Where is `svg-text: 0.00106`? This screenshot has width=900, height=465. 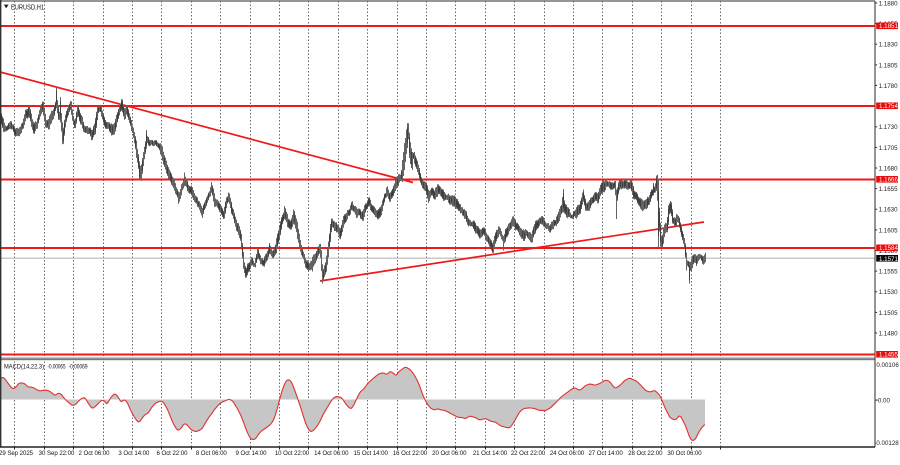
svg-text: 0.00106 is located at coordinates (887, 365).